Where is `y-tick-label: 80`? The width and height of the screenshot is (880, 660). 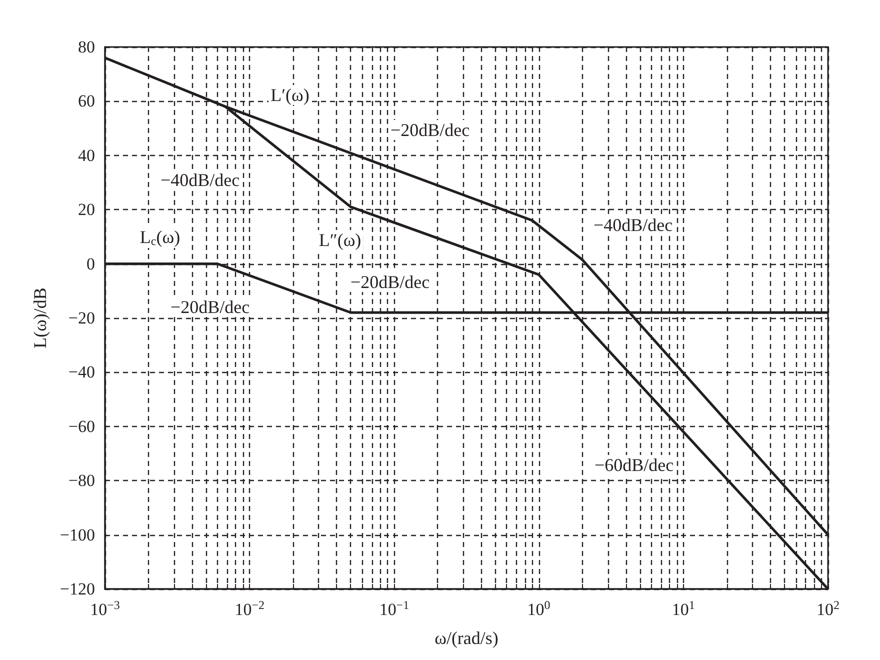
y-tick-label: 80 is located at coordinates (86, 47).